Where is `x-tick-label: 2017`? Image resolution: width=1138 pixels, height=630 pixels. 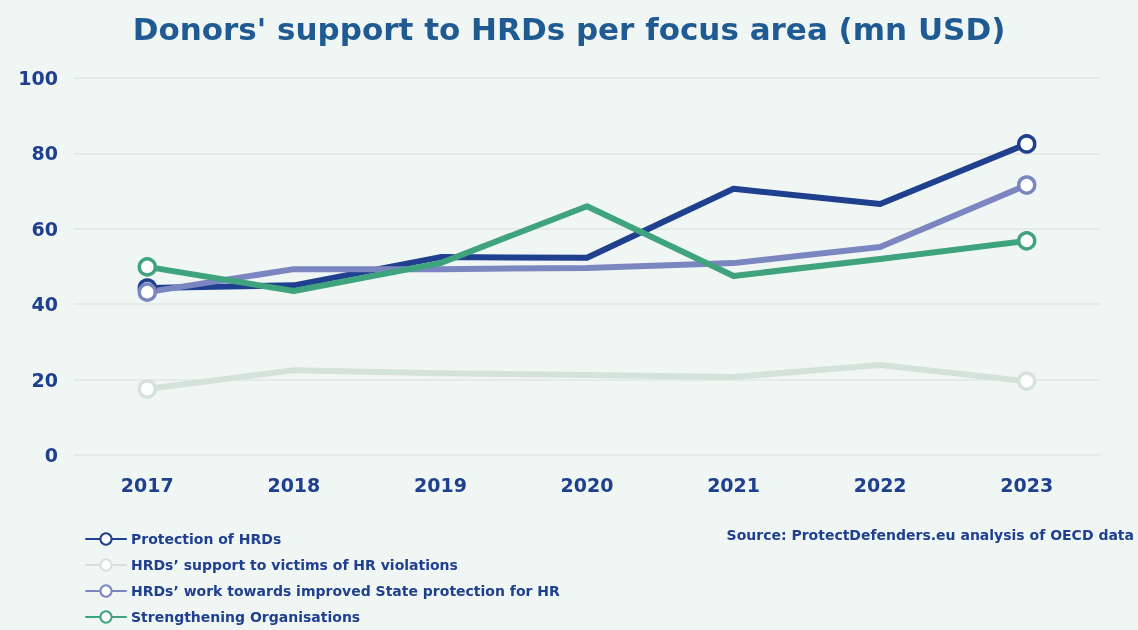
x-tick-label: 2017 is located at coordinates (147, 484).